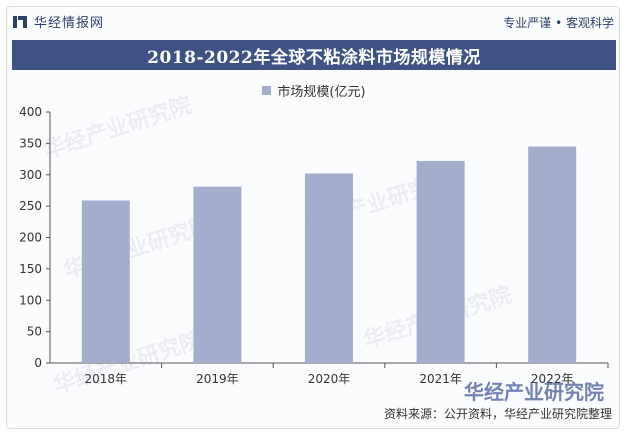 The image size is (628, 437). I want to click on x-tick-label: 2020年, so click(329, 379).